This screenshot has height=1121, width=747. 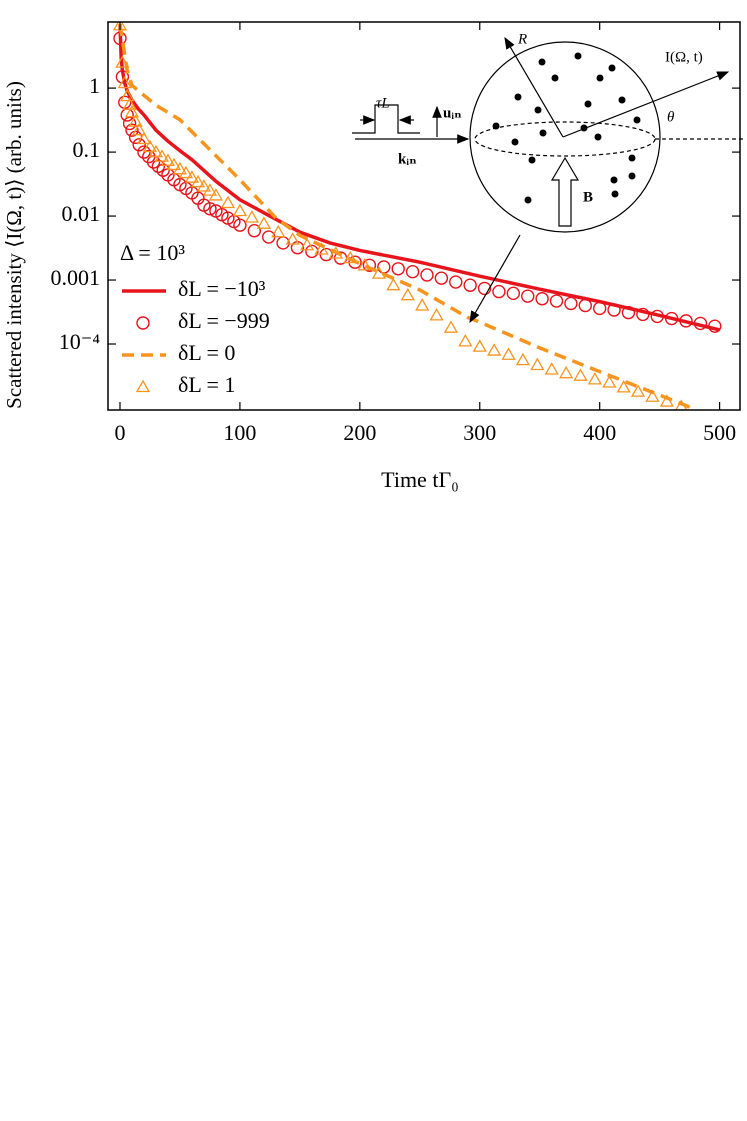 I want to click on legend-label: δL = −999, so click(x=224, y=320).